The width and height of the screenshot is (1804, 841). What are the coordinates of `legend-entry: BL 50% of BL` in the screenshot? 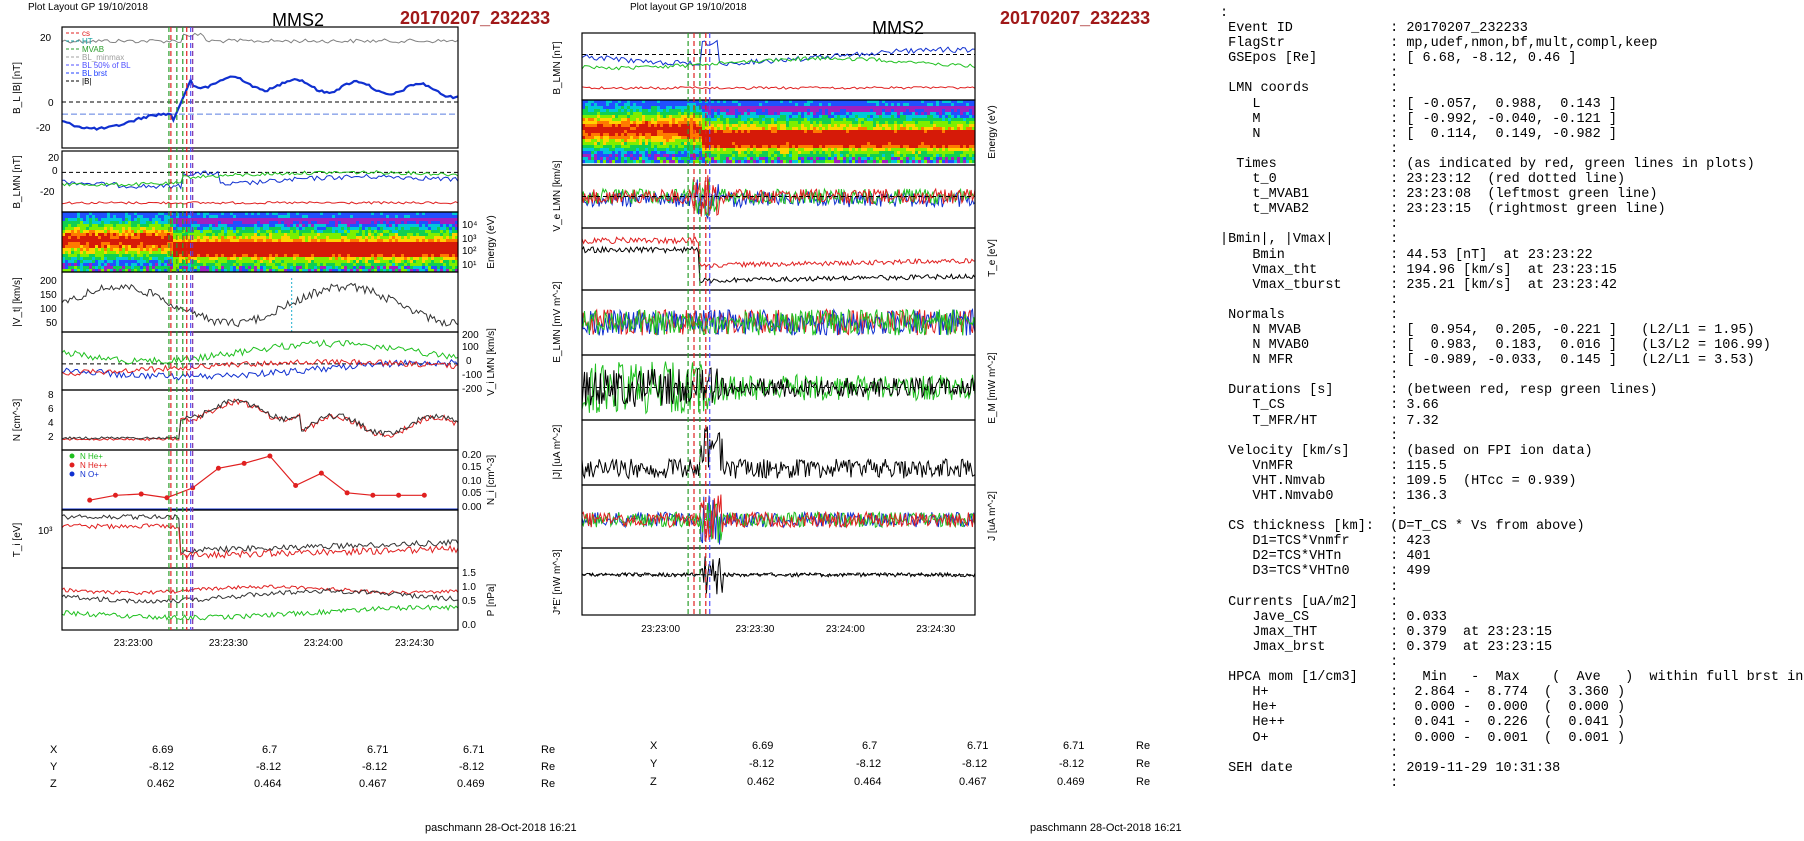 It's located at (106, 65).